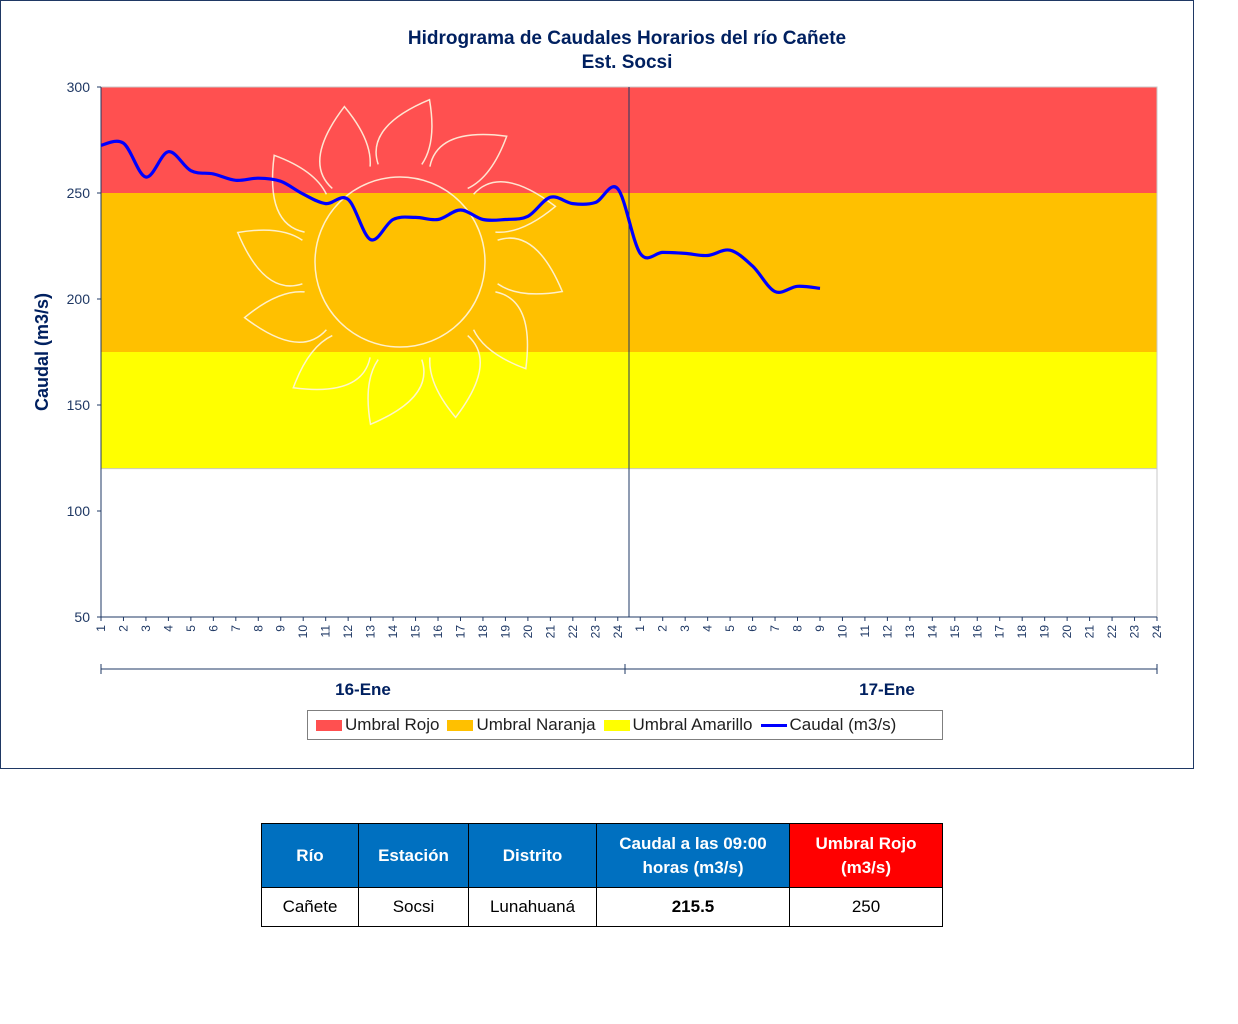 The image size is (1238, 1024). Describe the element at coordinates (866, 907) in the screenshot. I see `cell-umbral-rojo: 250` at that location.